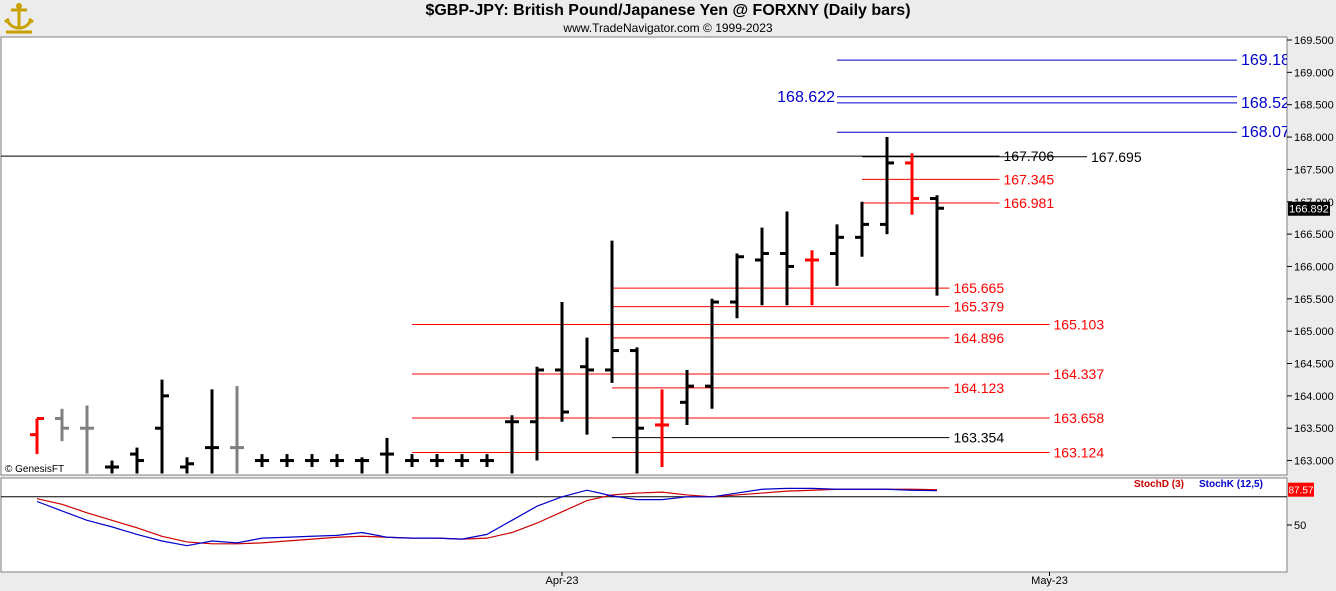  What do you see at coordinates (1029, 203) in the screenshot?
I see `level-label: 166.981` at bounding box center [1029, 203].